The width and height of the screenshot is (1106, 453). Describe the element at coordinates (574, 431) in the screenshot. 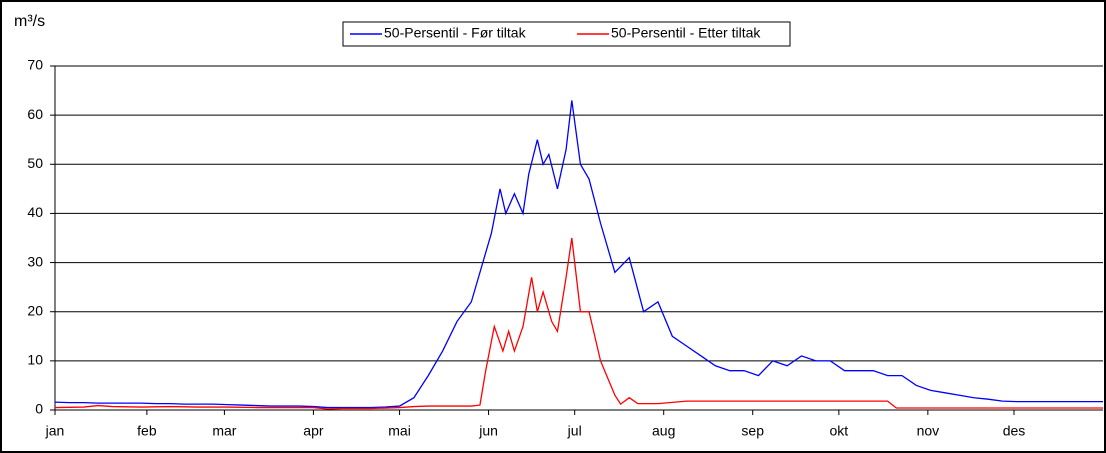

I see `x-tick-label: jul` at that location.